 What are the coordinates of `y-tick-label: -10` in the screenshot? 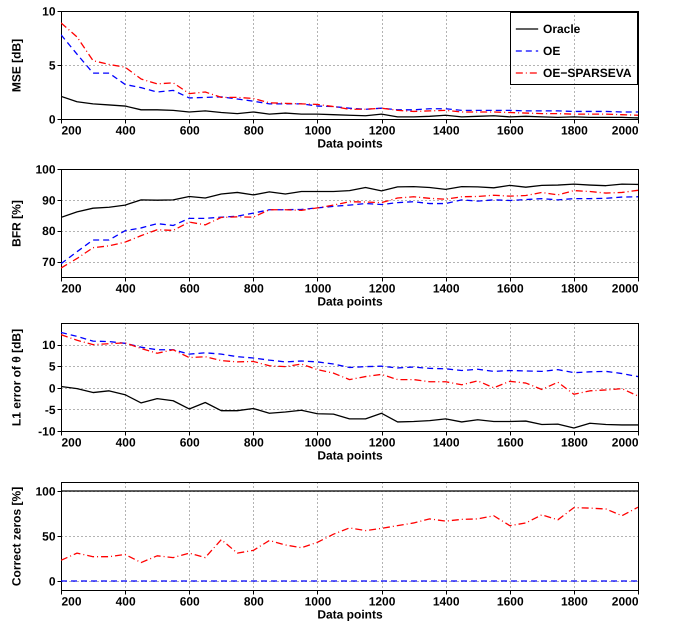 It's located at (47, 431).